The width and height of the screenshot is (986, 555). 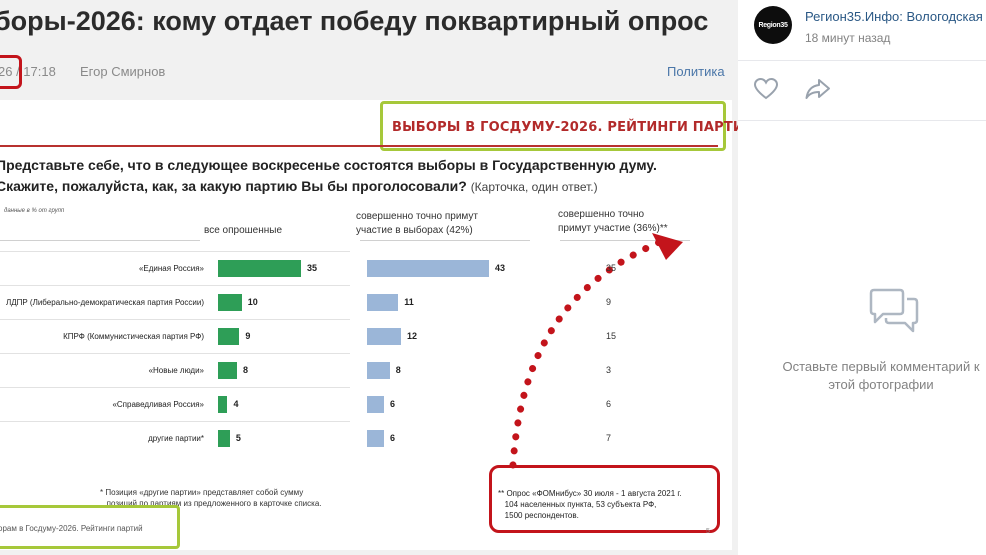 I want to click on party-label: «Единая Россия», so click(x=171, y=268).